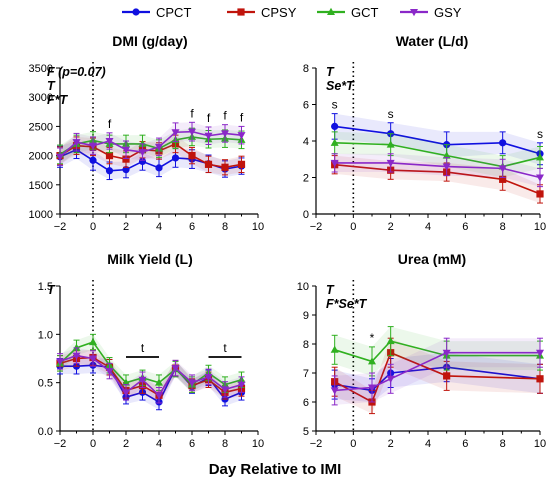 This screenshot has width=550, height=490. What do you see at coordinates (45, 432) in the screenshot?
I see `y-tick-label: 0.0` at bounding box center [45, 432].